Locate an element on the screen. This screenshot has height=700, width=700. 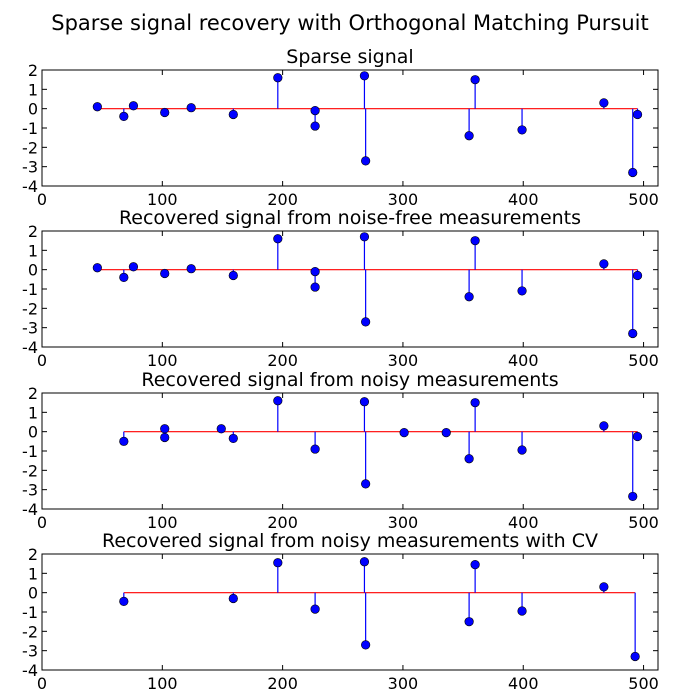
subplot-title: Sparse signal is located at coordinates (349, 57).